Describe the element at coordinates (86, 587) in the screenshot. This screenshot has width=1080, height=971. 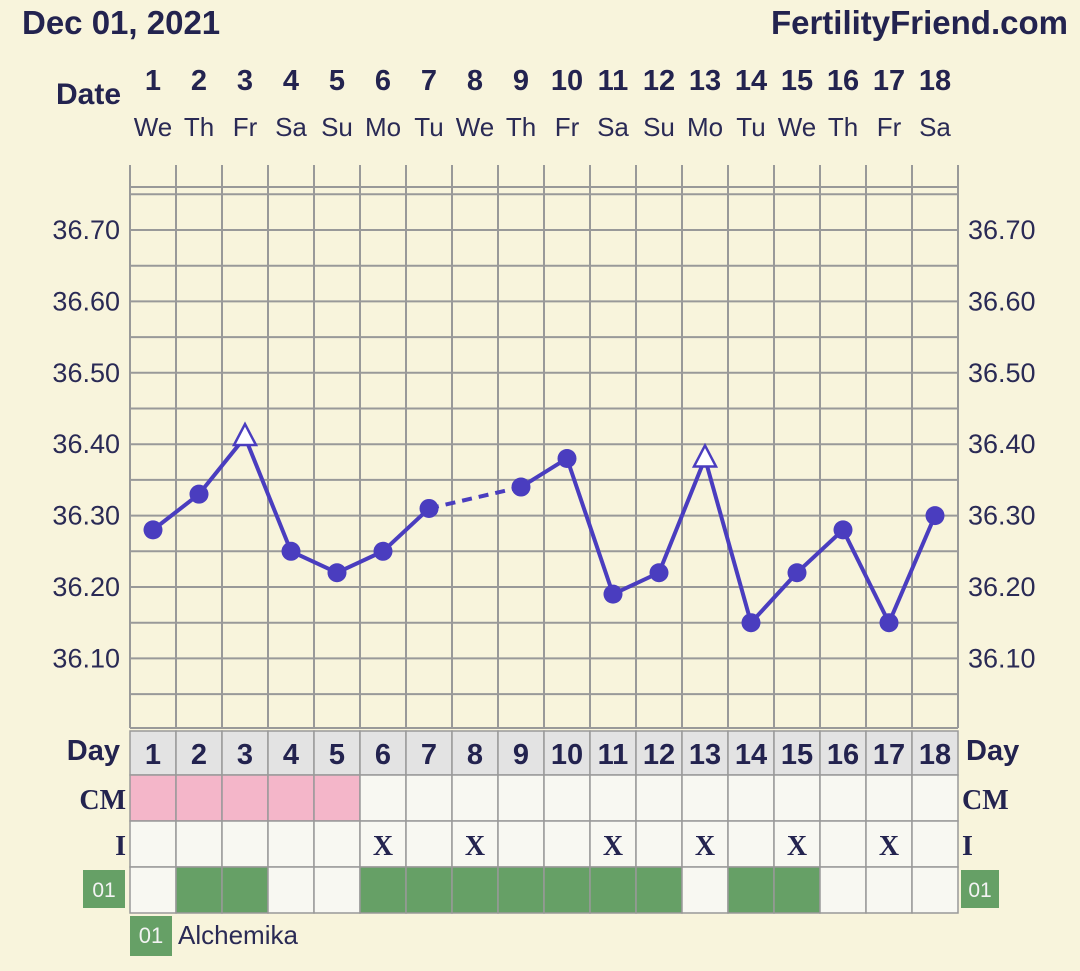
I see `y-tick-left: 36.20` at that location.